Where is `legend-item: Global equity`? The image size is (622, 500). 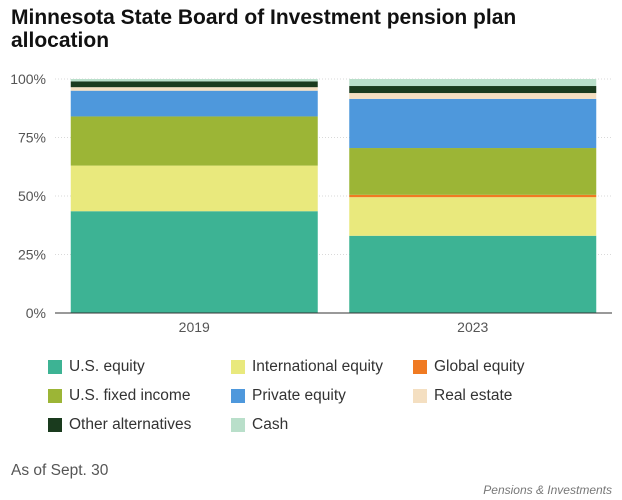 legend-item: Global equity is located at coordinates (468, 367).